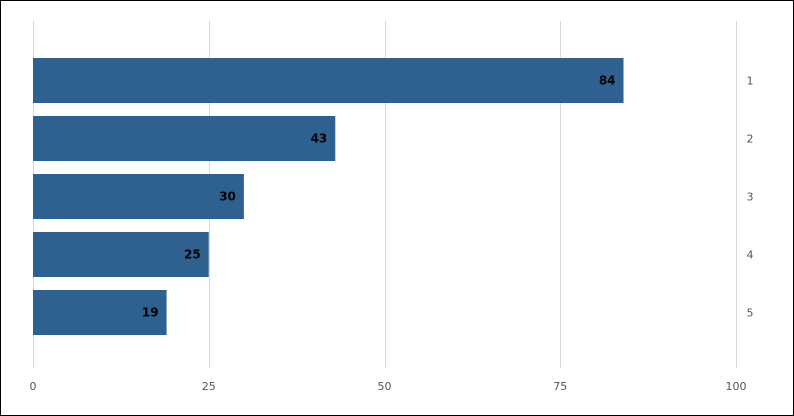 This screenshot has height=416, width=794. I want to click on x-tick-label: 50, so click(385, 386).